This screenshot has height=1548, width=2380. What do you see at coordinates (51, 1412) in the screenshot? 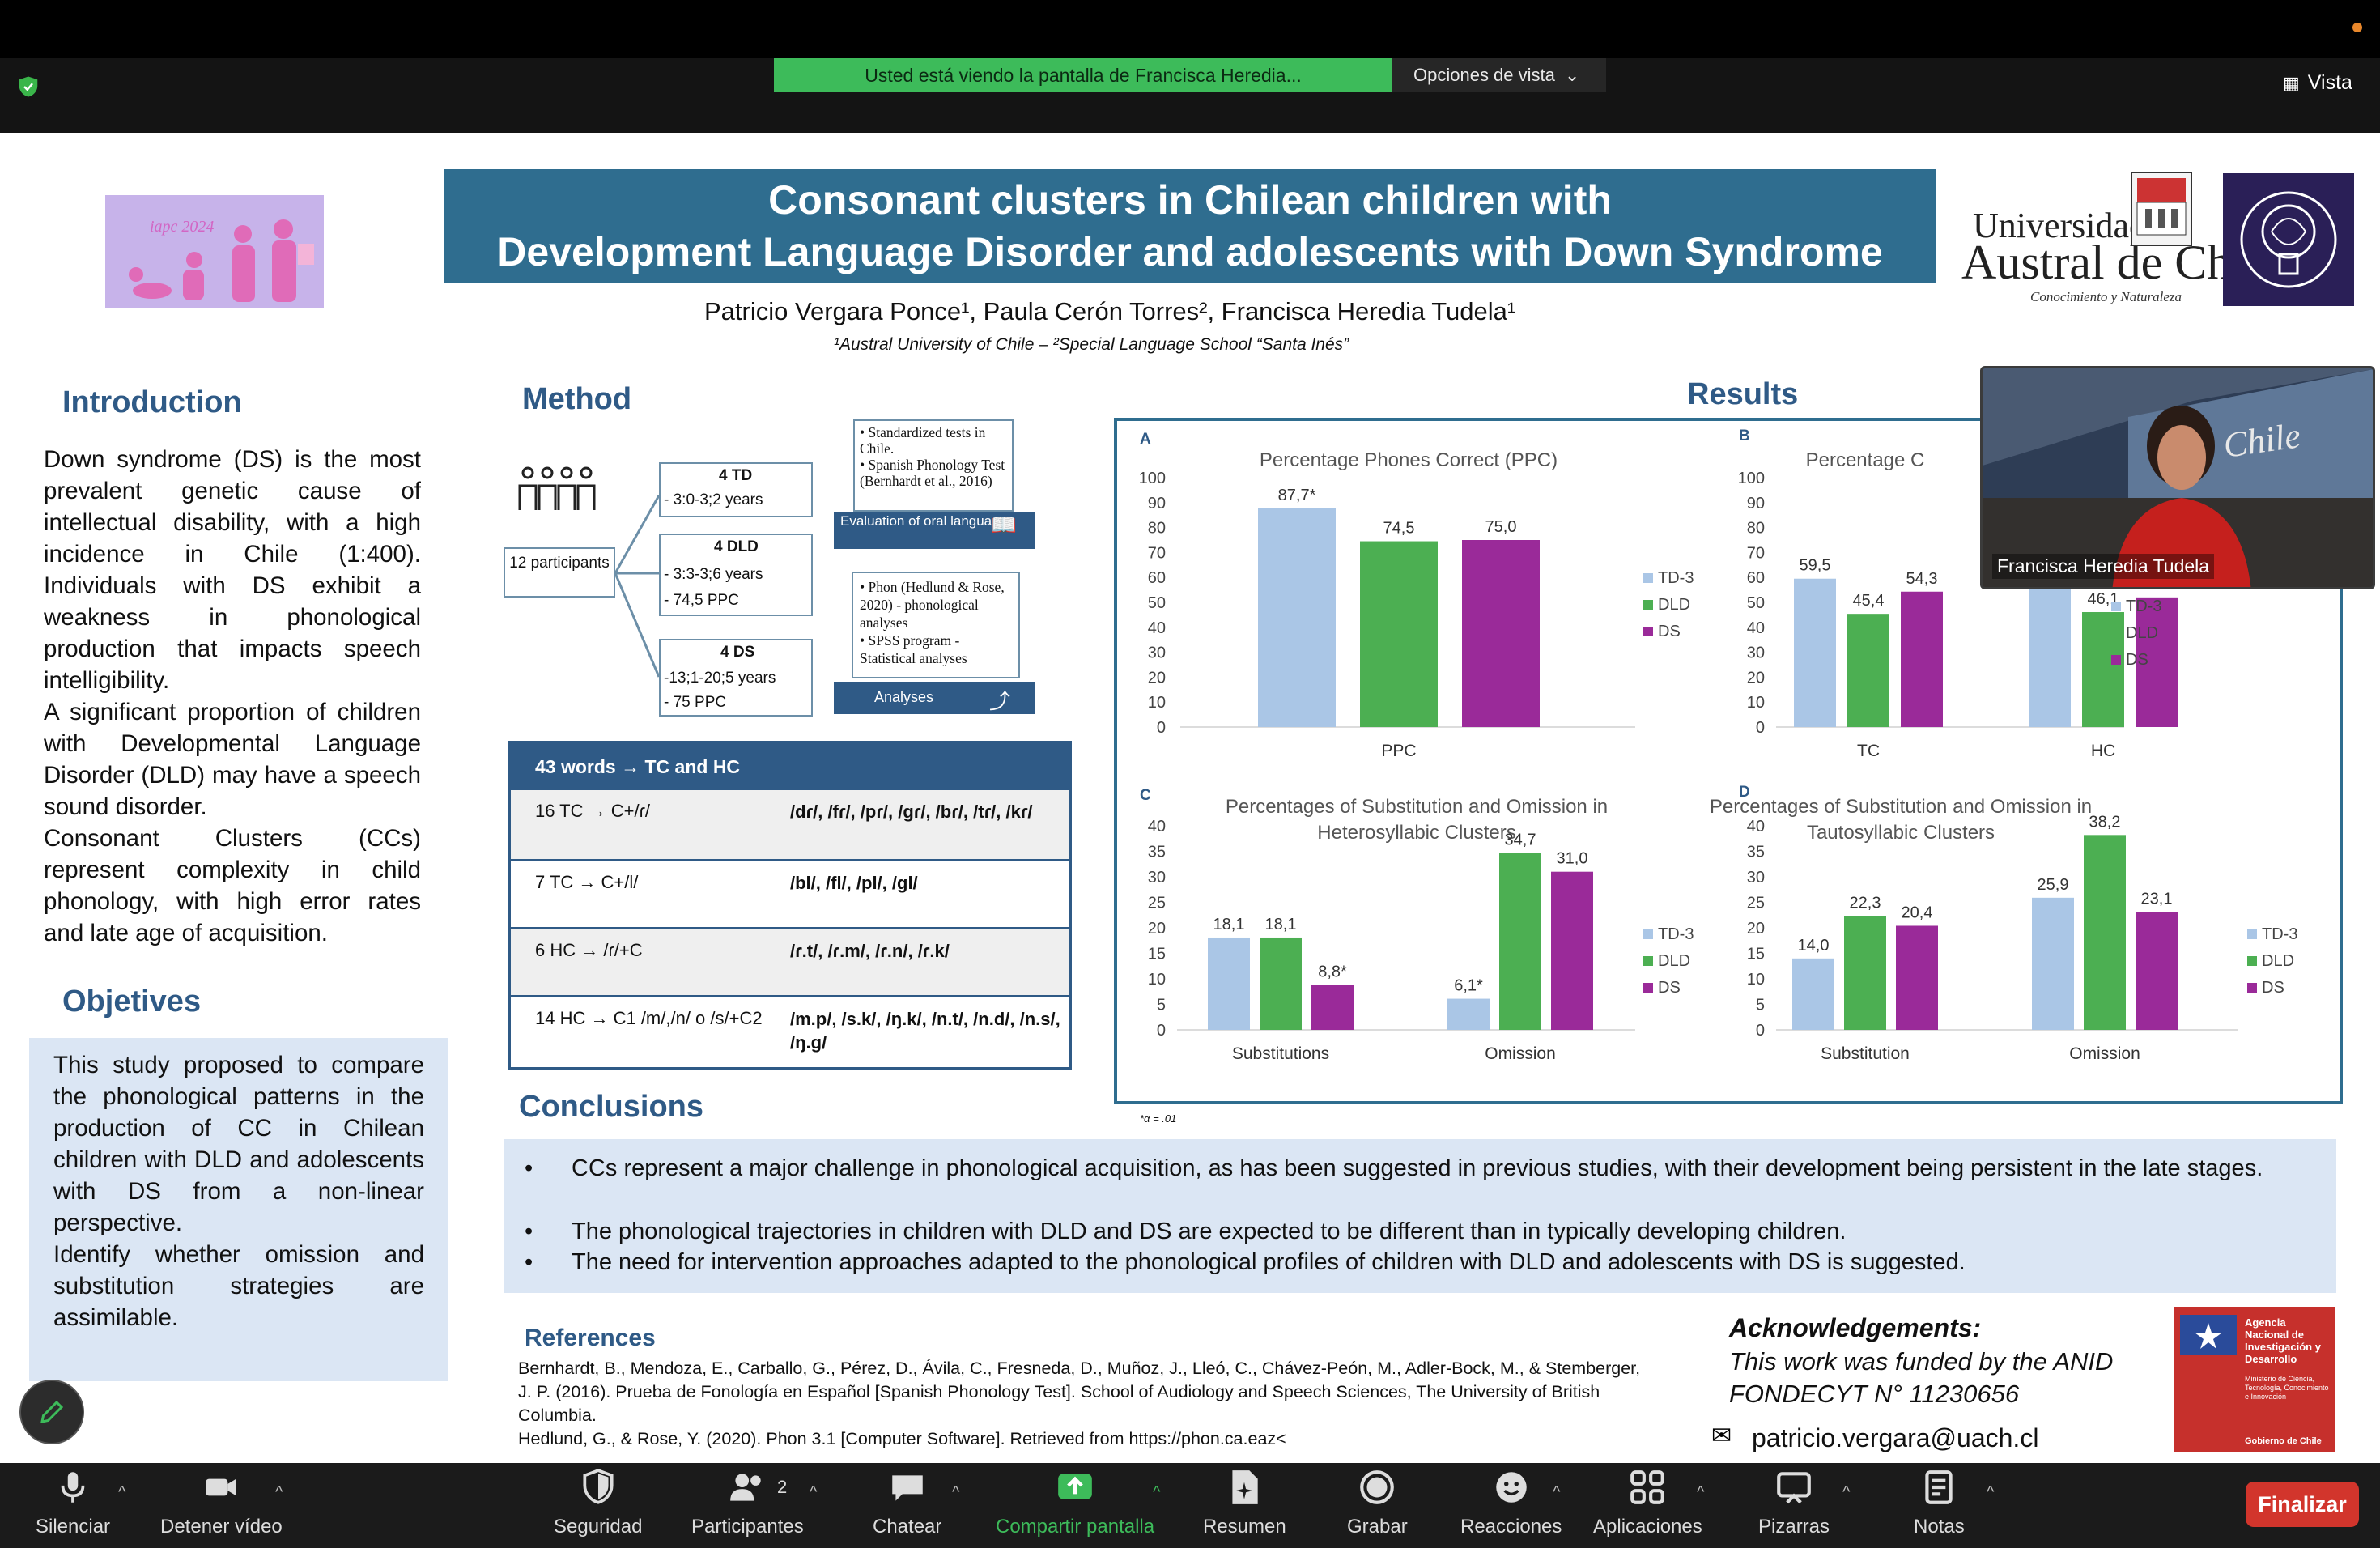
I see `annotate-pencil-button` at bounding box center [51, 1412].